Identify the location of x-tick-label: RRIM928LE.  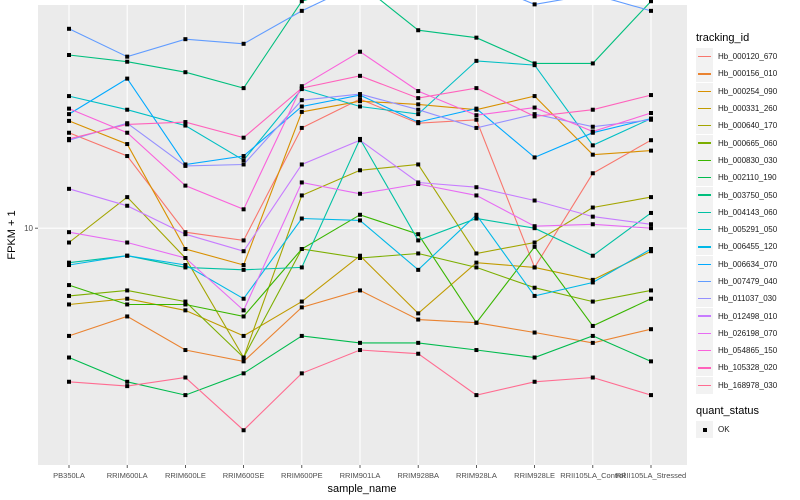
(534, 475).